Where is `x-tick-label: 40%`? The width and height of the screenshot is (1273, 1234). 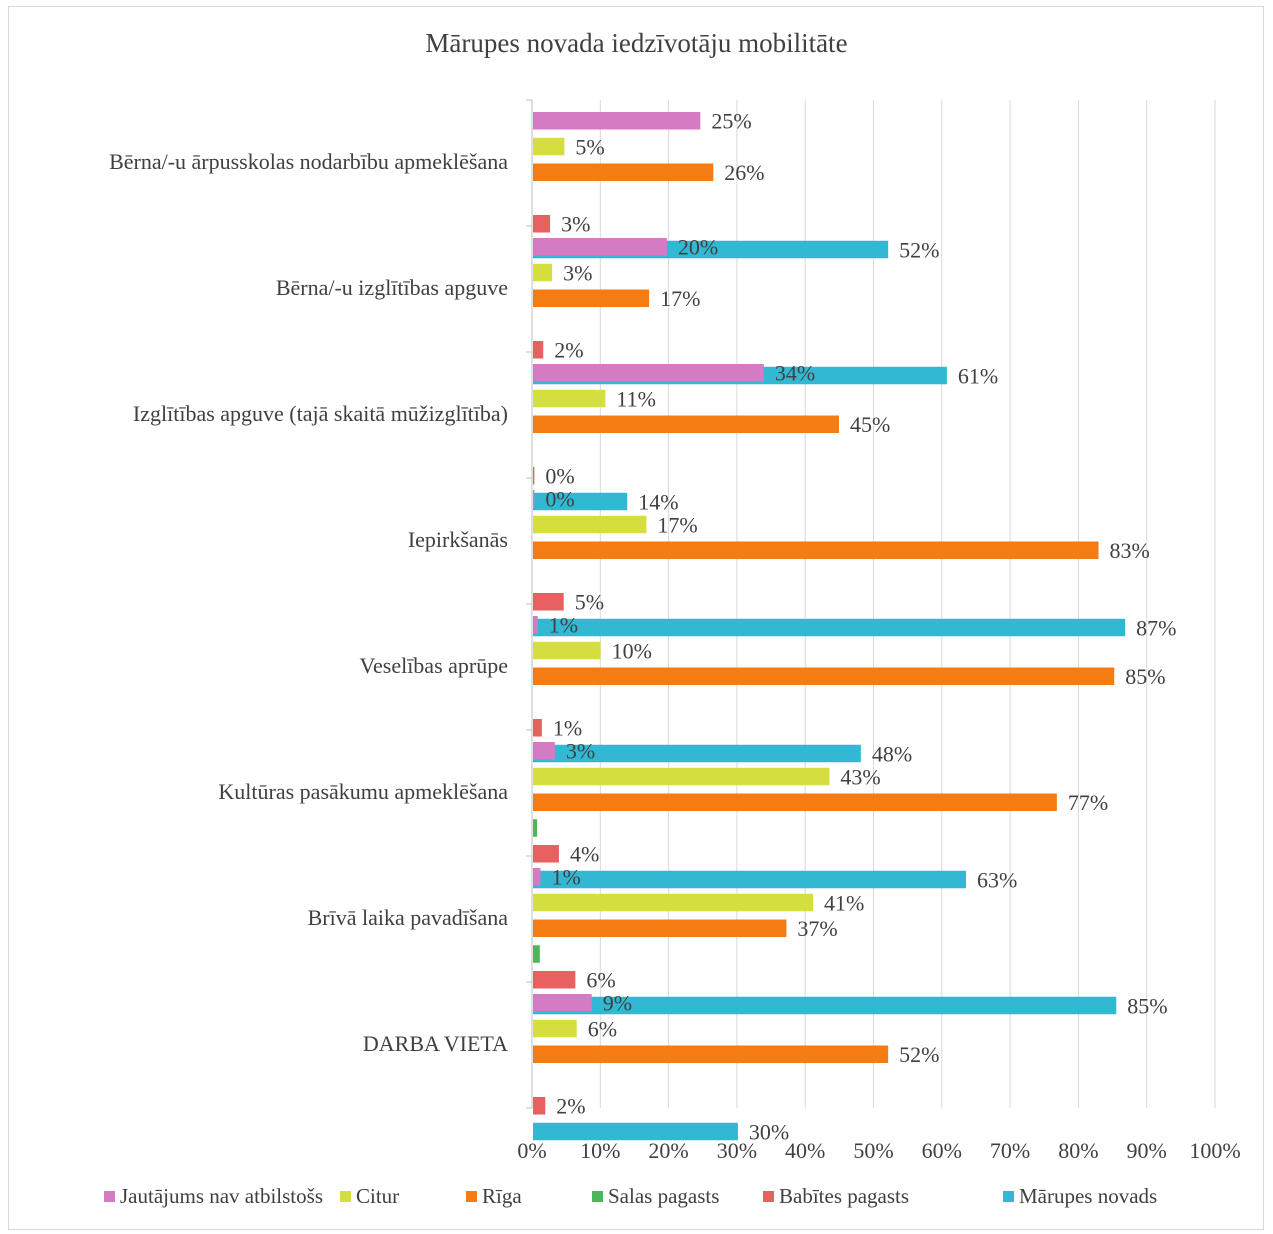
x-tick-label: 40% is located at coordinates (805, 1150).